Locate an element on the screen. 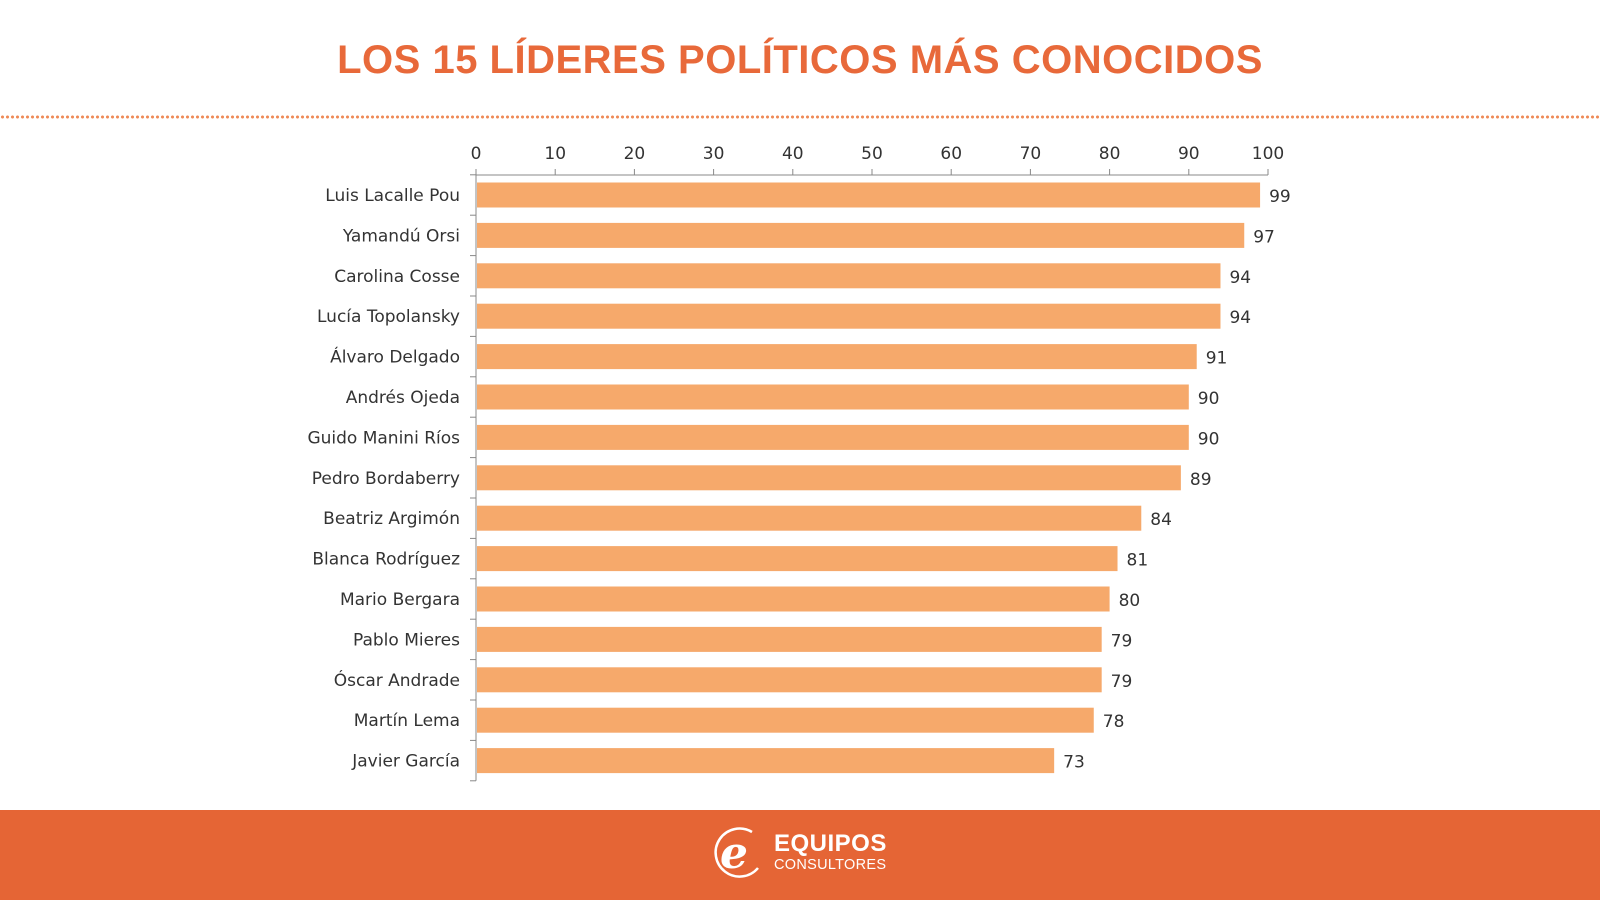  data-label: 81 is located at coordinates (1138, 561).